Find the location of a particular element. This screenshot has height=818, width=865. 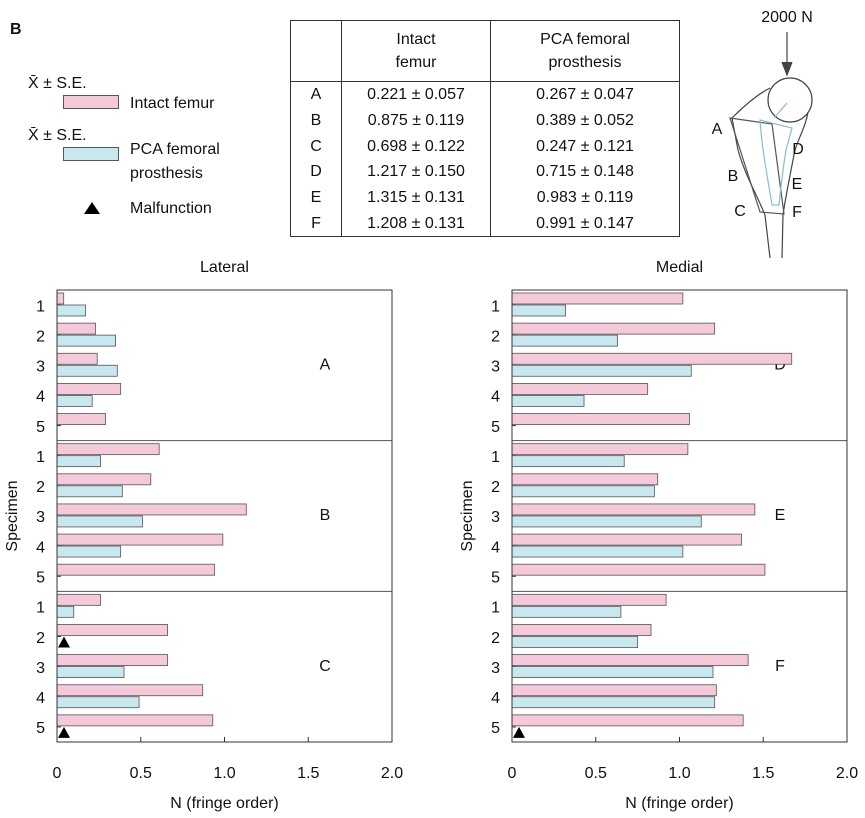

table-cell: 0.698 ± 0.122 is located at coordinates (416, 146).